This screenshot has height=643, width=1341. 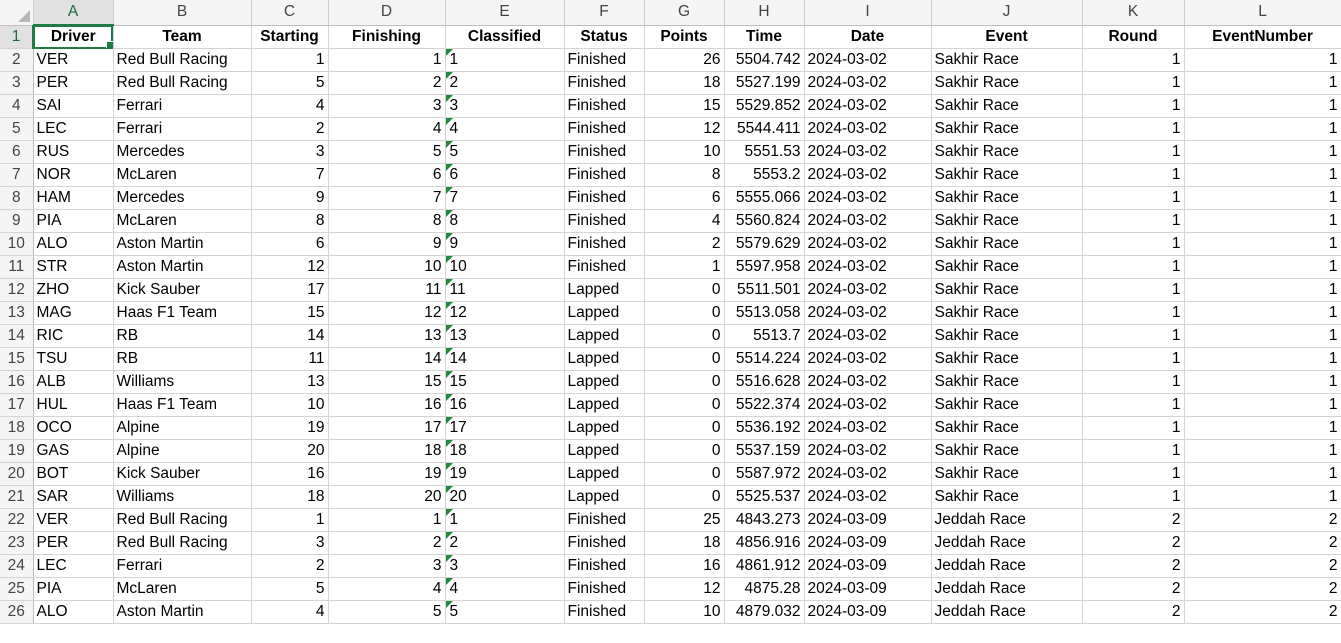 What do you see at coordinates (182, 405) in the screenshot?
I see `cell-team: Haas F1 Team` at bounding box center [182, 405].